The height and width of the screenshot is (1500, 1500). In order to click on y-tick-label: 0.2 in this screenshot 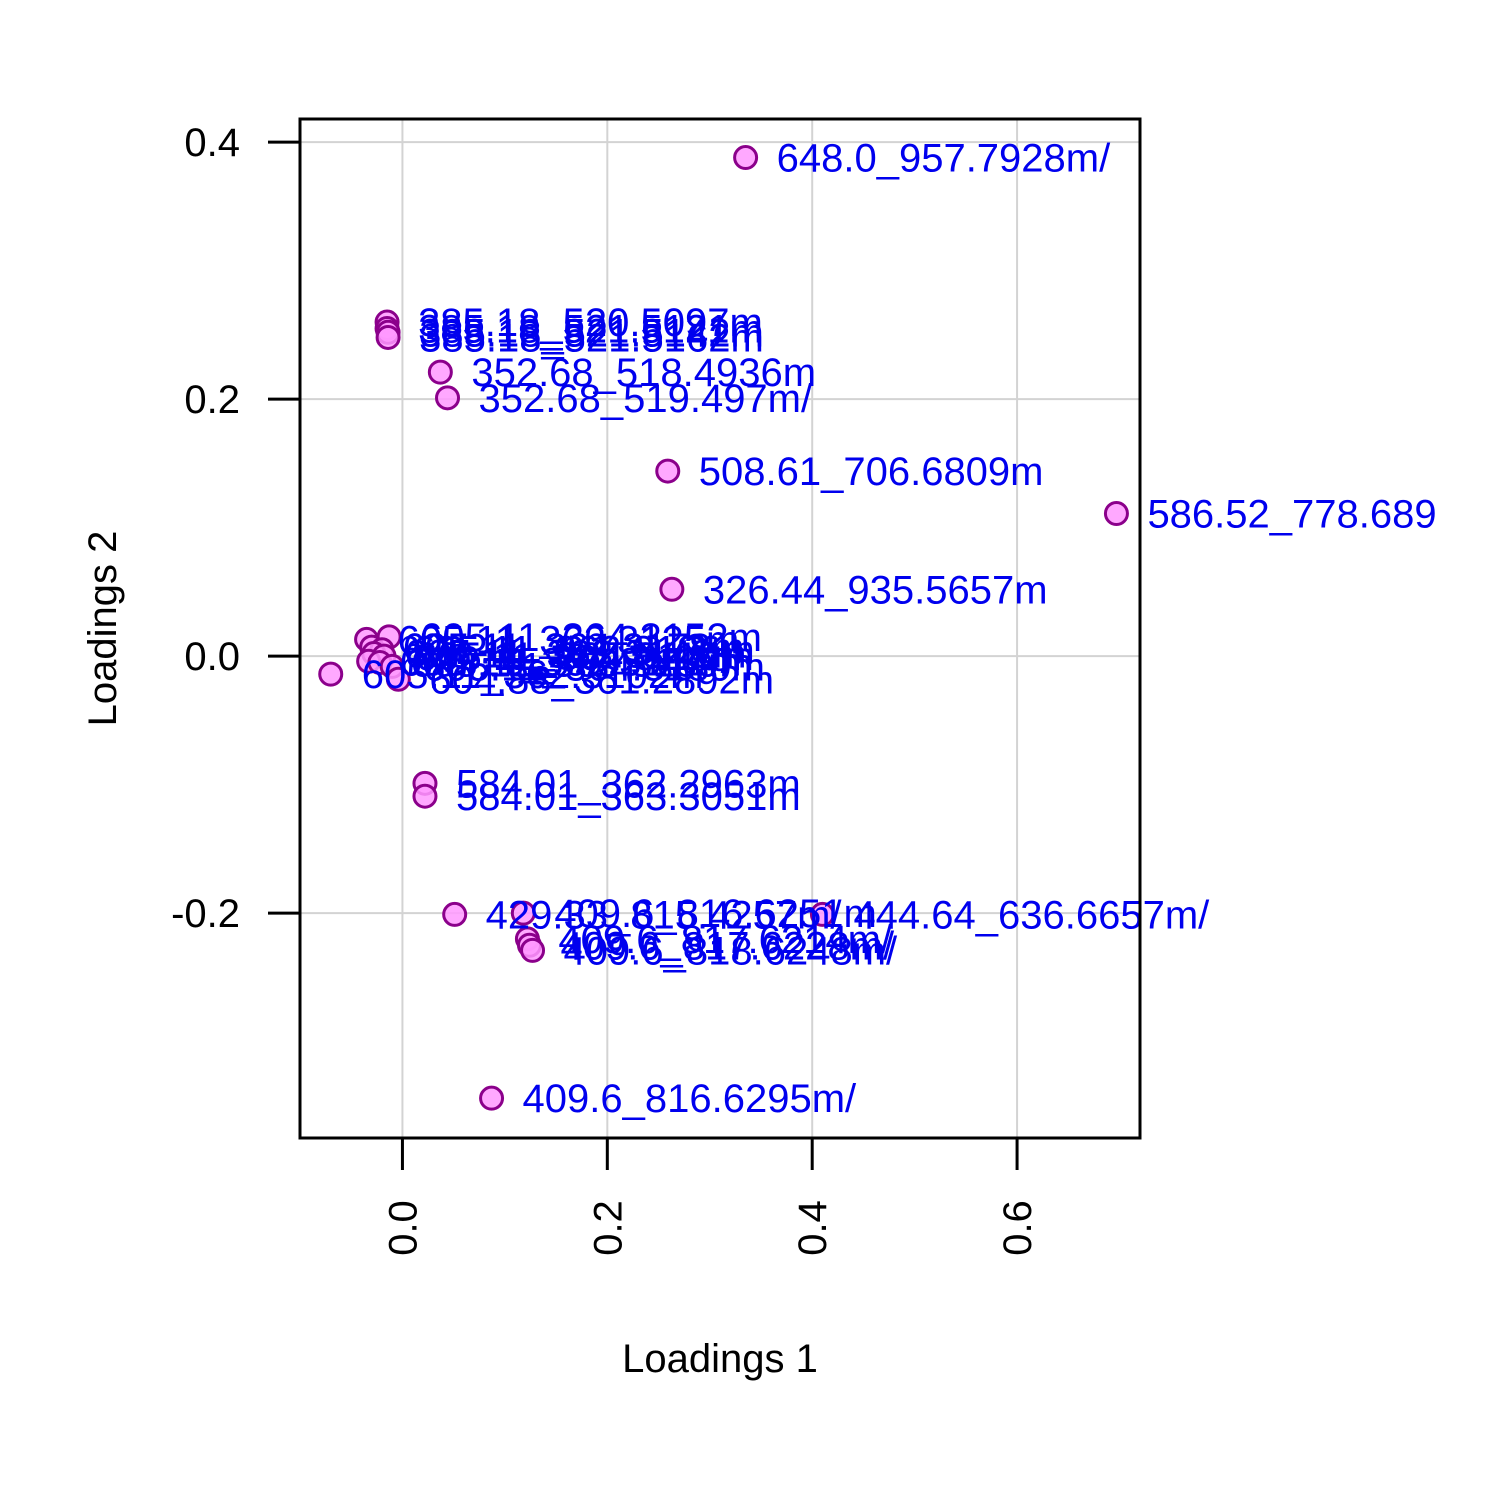, I will do `click(212, 400)`.